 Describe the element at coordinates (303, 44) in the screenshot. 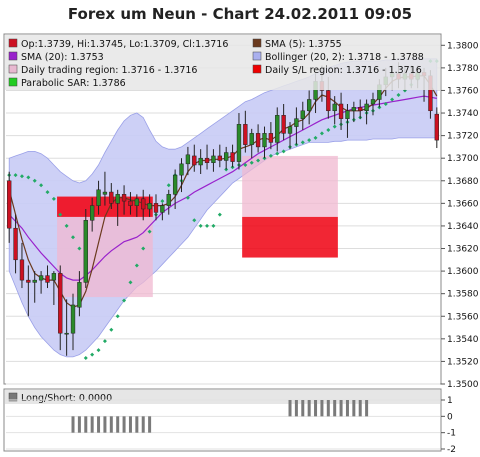

I see `legend-entry: SMA (5): 1.3755` at that location.